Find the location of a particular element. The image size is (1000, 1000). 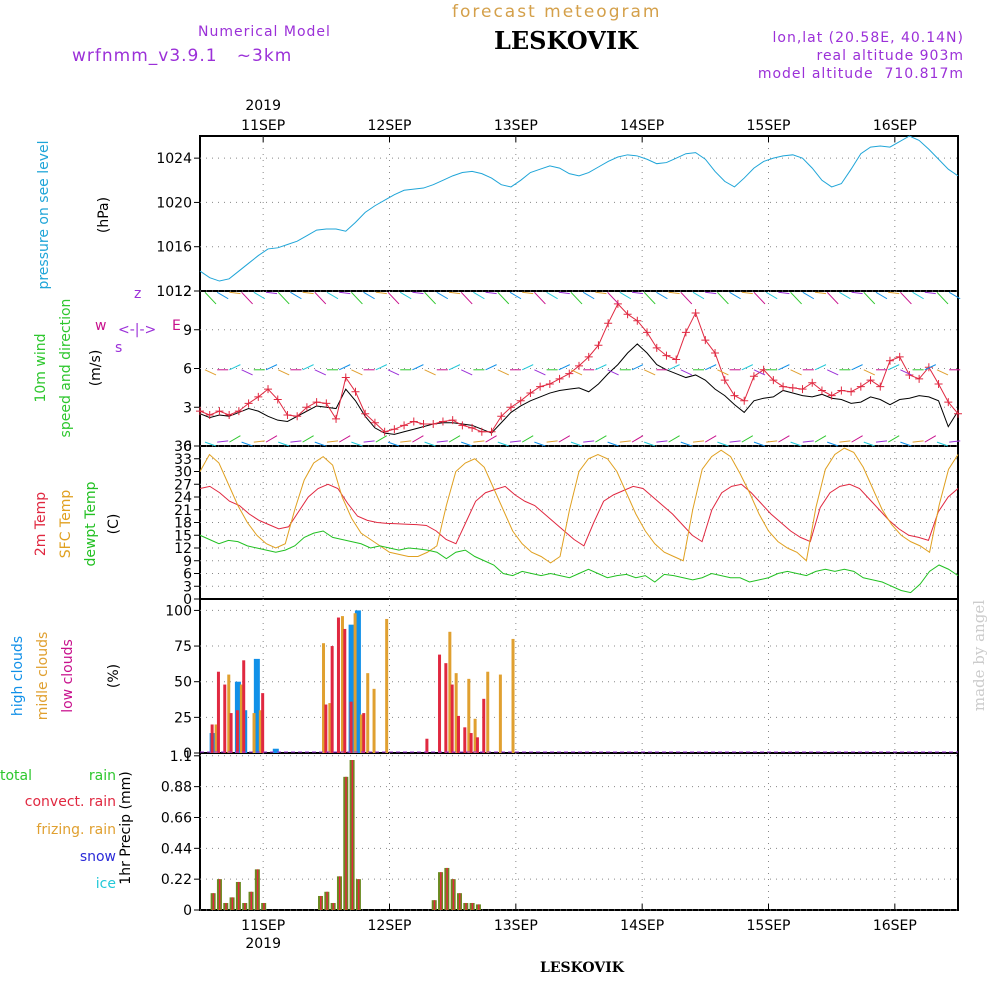

x-tick-label-bottom: 14SEP is located at coordinates (642, 926).